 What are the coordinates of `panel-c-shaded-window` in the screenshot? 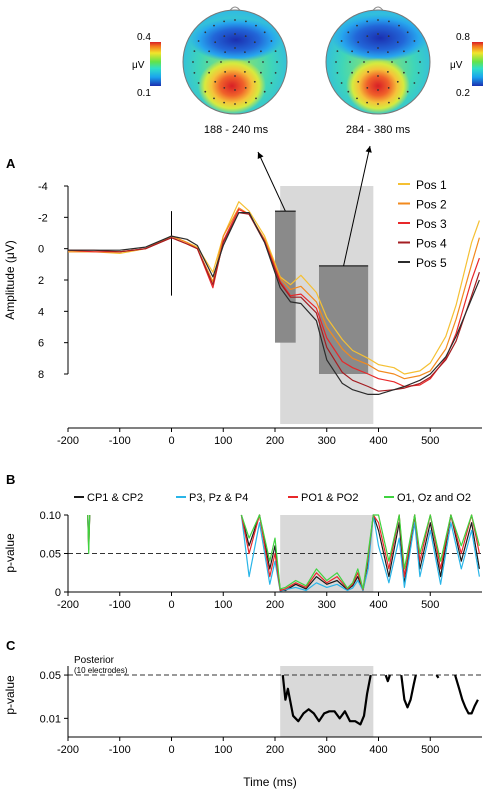 It's located at (327, 701).